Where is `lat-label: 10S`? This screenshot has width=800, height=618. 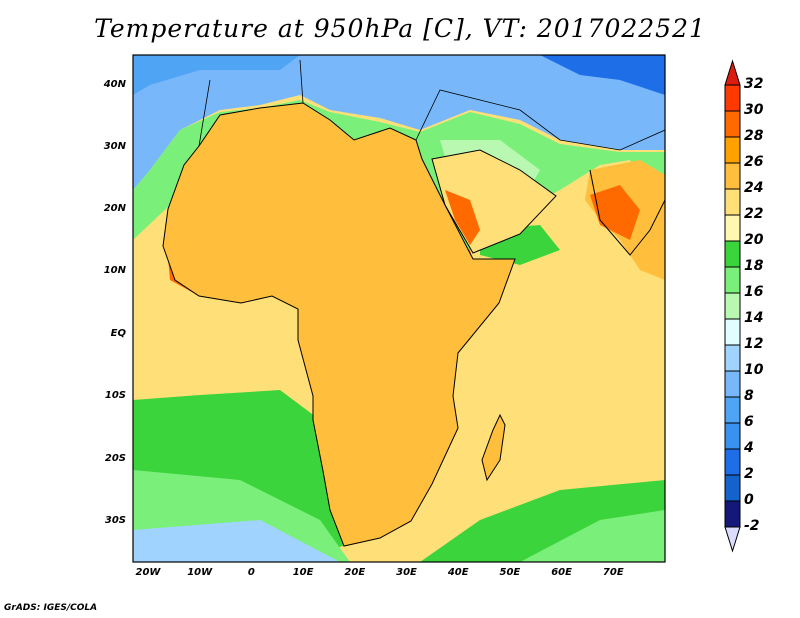
lat-label: 10S is located at coordinates (115, 395).